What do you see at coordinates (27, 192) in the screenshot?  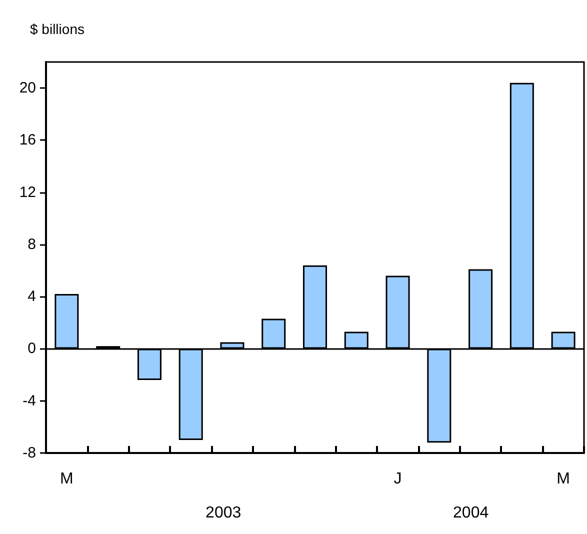 I see `y-tick-label: 12` at bounding box center [27, 192].